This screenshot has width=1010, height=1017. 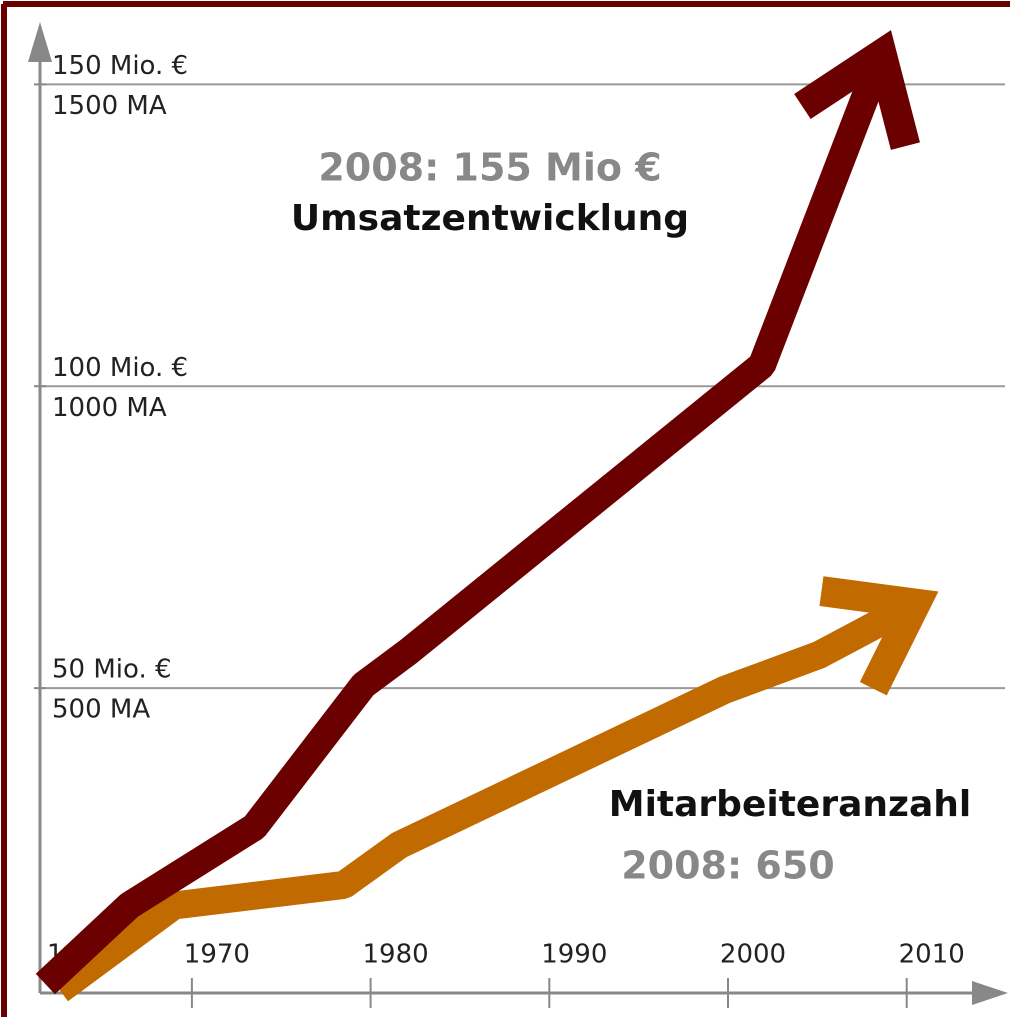 What do you see at coordinates (112, 670) in the screenshot?
I see `y-tick-label: 50 Mio. €` at bounding box center [112, 670].